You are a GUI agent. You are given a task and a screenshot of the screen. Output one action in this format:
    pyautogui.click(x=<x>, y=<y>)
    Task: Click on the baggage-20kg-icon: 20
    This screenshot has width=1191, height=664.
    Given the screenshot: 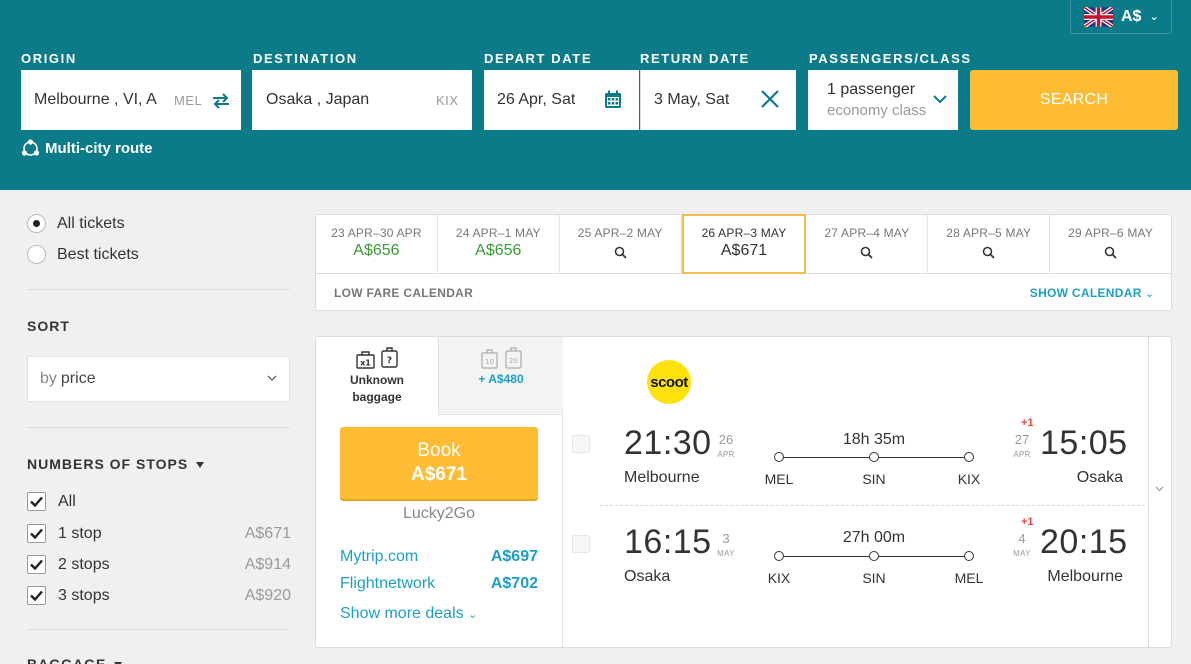 What is the action you would take?
    pyautogui.click(x=513, y=358)
    